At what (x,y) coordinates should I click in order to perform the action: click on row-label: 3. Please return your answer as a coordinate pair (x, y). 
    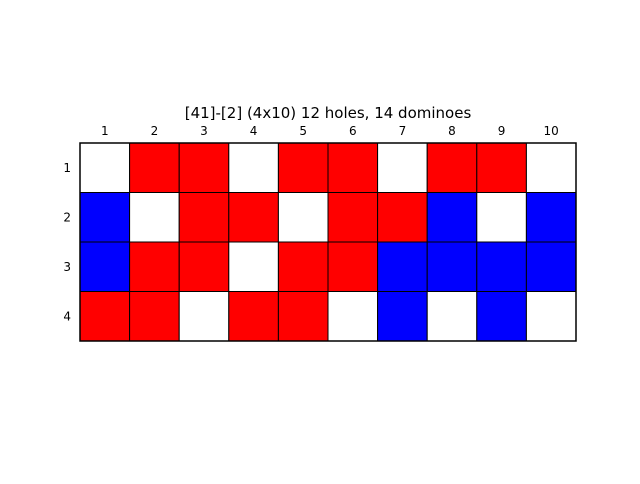
    Looking at the image, I should click on (67, 267).